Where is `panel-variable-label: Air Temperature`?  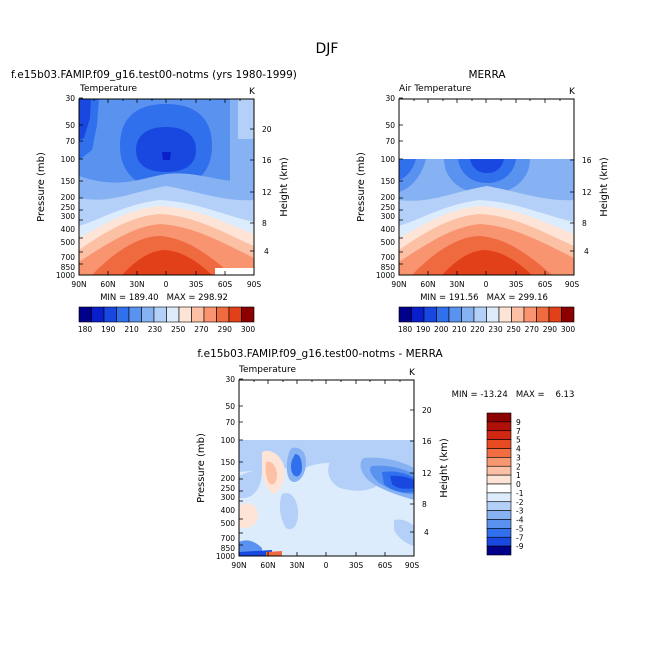
panel-variable-label: Air Temperature is located at coordinates (435, 89).